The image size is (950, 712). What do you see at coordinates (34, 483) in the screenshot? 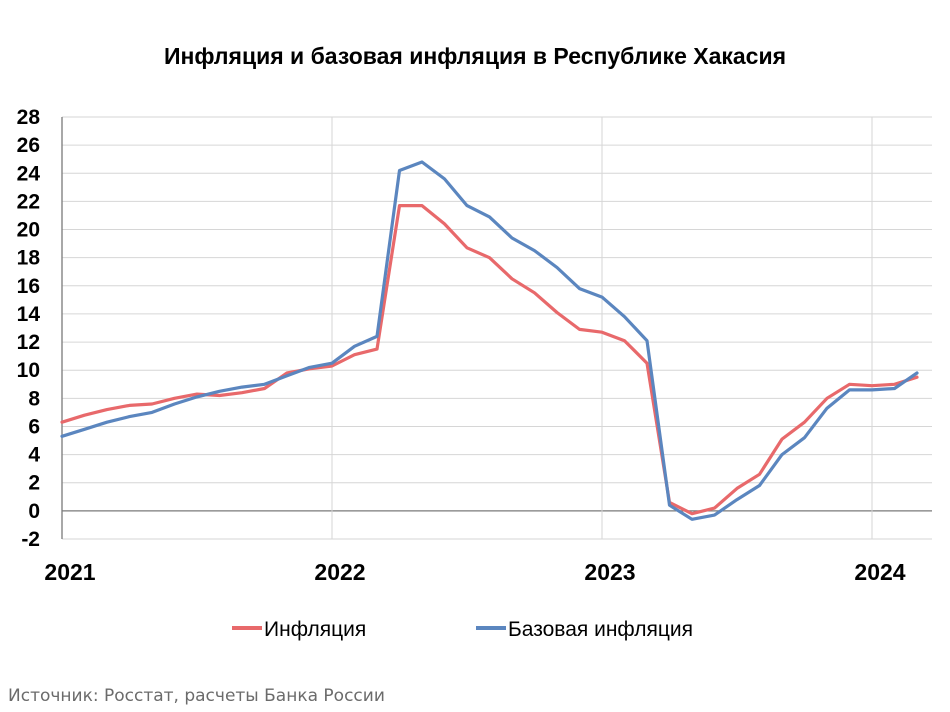
I see `y-tick-label: 2` at bounding box center [34, 483].